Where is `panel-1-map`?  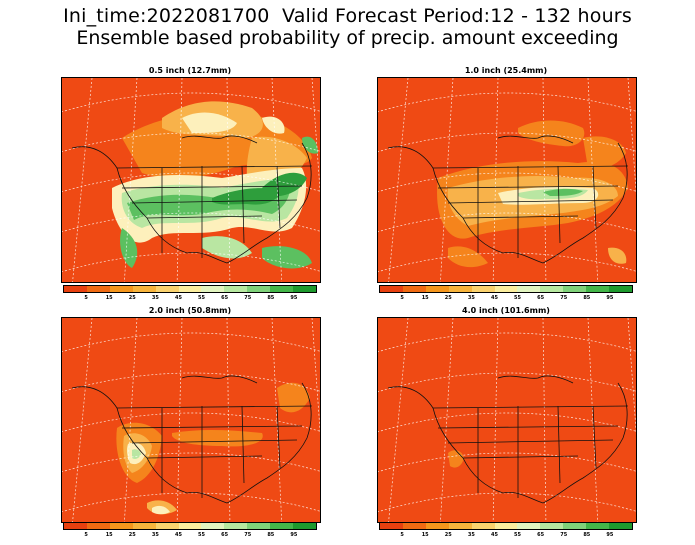
panel-1-map is located at coordinates (191, 180).